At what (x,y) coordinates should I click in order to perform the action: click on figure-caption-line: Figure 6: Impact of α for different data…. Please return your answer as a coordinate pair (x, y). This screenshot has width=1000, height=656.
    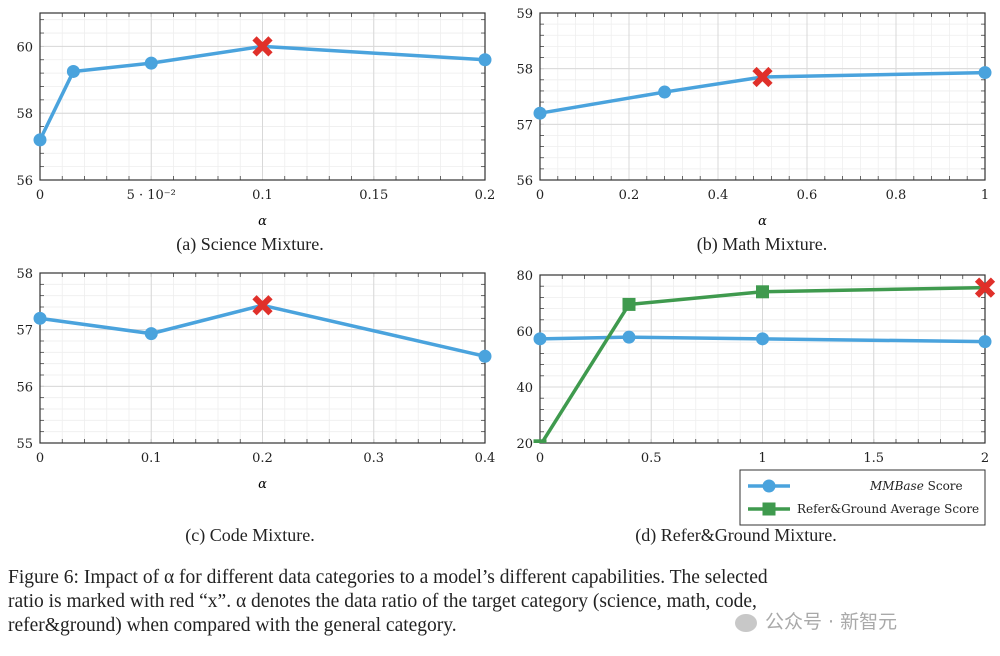
    Looking at the image, I should click on (388, 577).